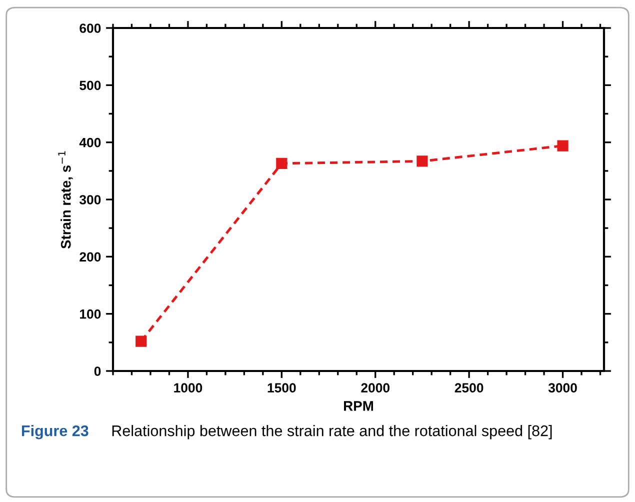 This screenshot has height=502, width=635. What do you see at coordinates (97, 371) in the screenshot?
I see `y-tick-label: 0` at bounding box center [97, 371].